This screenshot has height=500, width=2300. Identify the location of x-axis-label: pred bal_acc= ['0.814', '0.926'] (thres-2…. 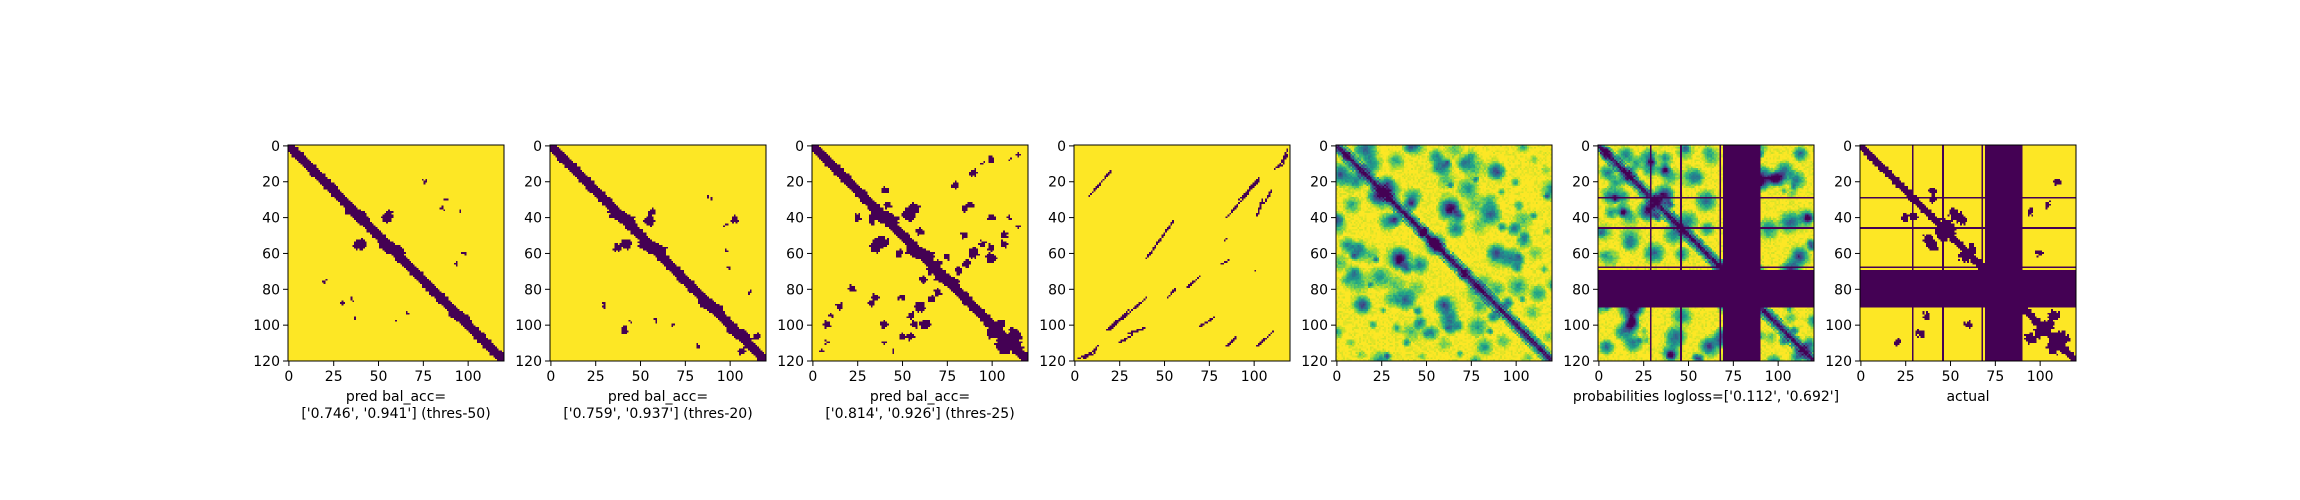
(919, 405).